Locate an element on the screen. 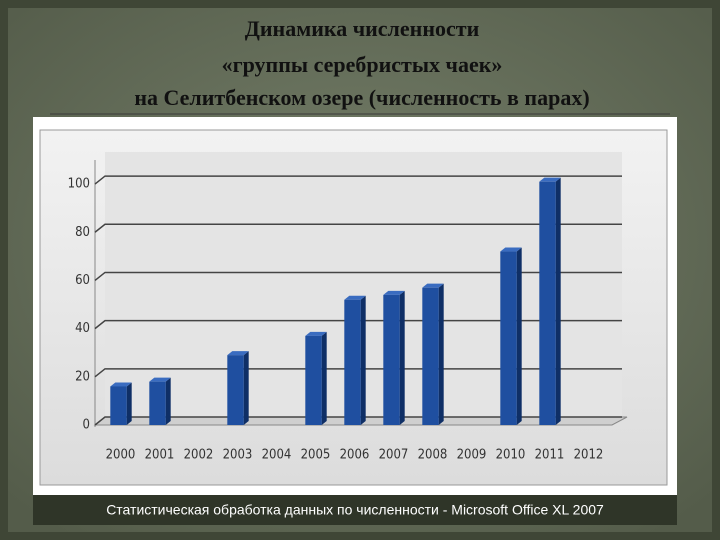  y-tick-label: 80 is located at coordinates (82, 232).